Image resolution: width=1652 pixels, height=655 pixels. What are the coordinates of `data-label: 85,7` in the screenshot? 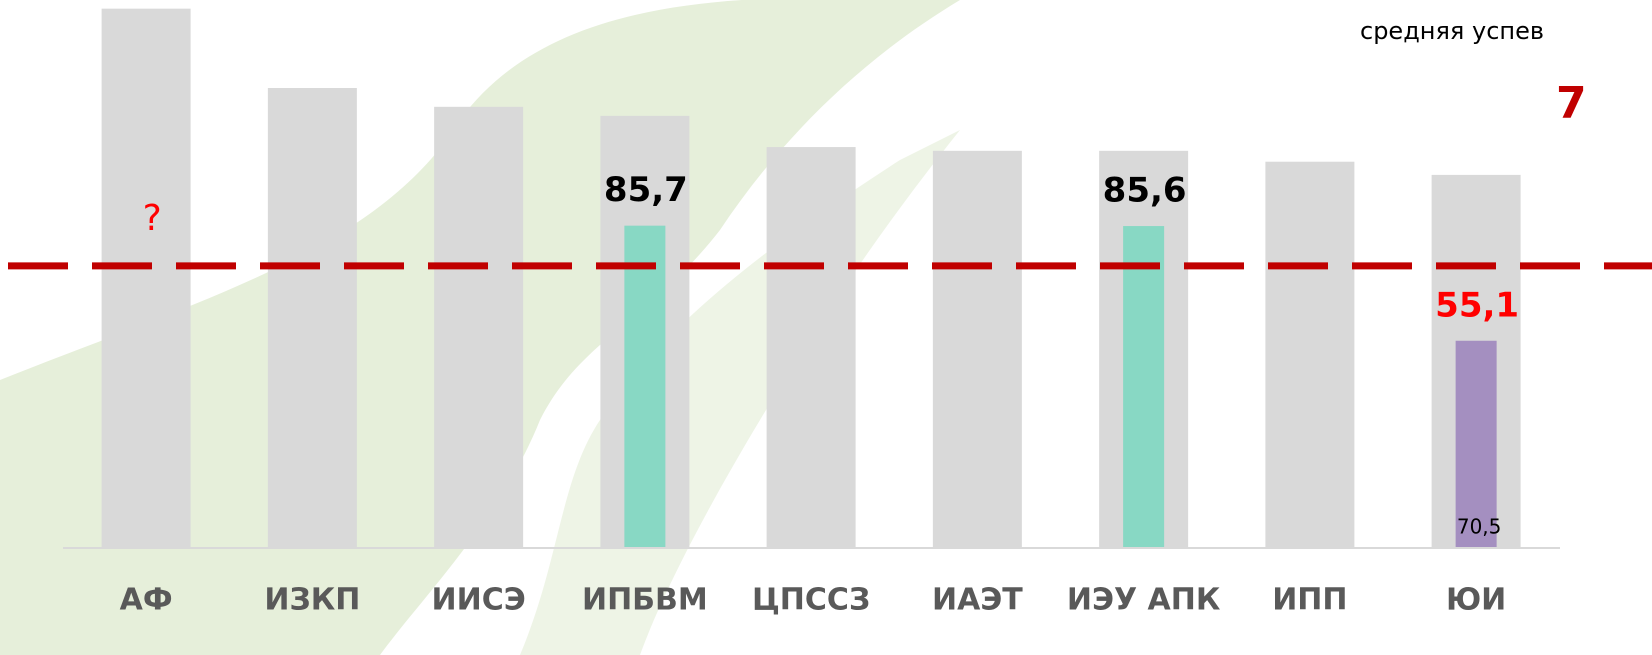 It's located at (646, 190).